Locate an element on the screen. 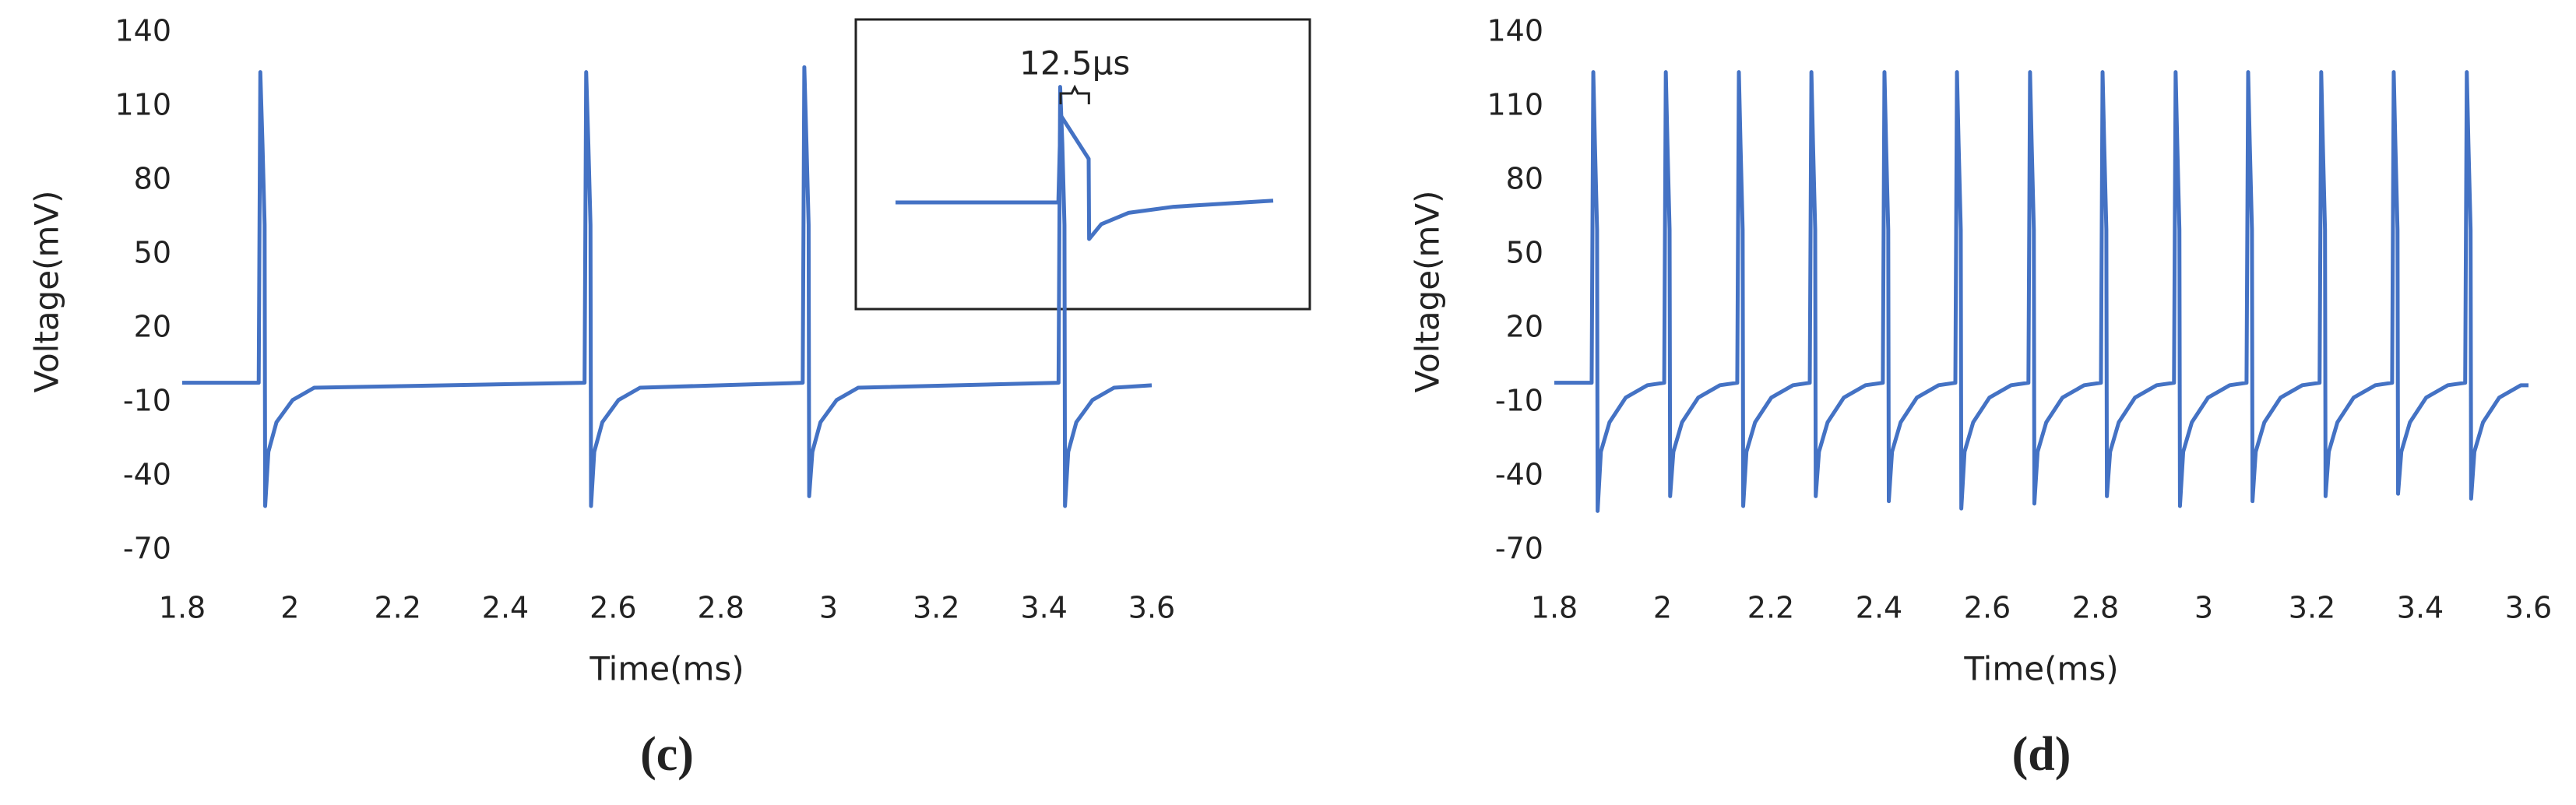 Image resolution: width=2576 pixels, height=805 pixels. bracket is located at coordinates (1074, 94).